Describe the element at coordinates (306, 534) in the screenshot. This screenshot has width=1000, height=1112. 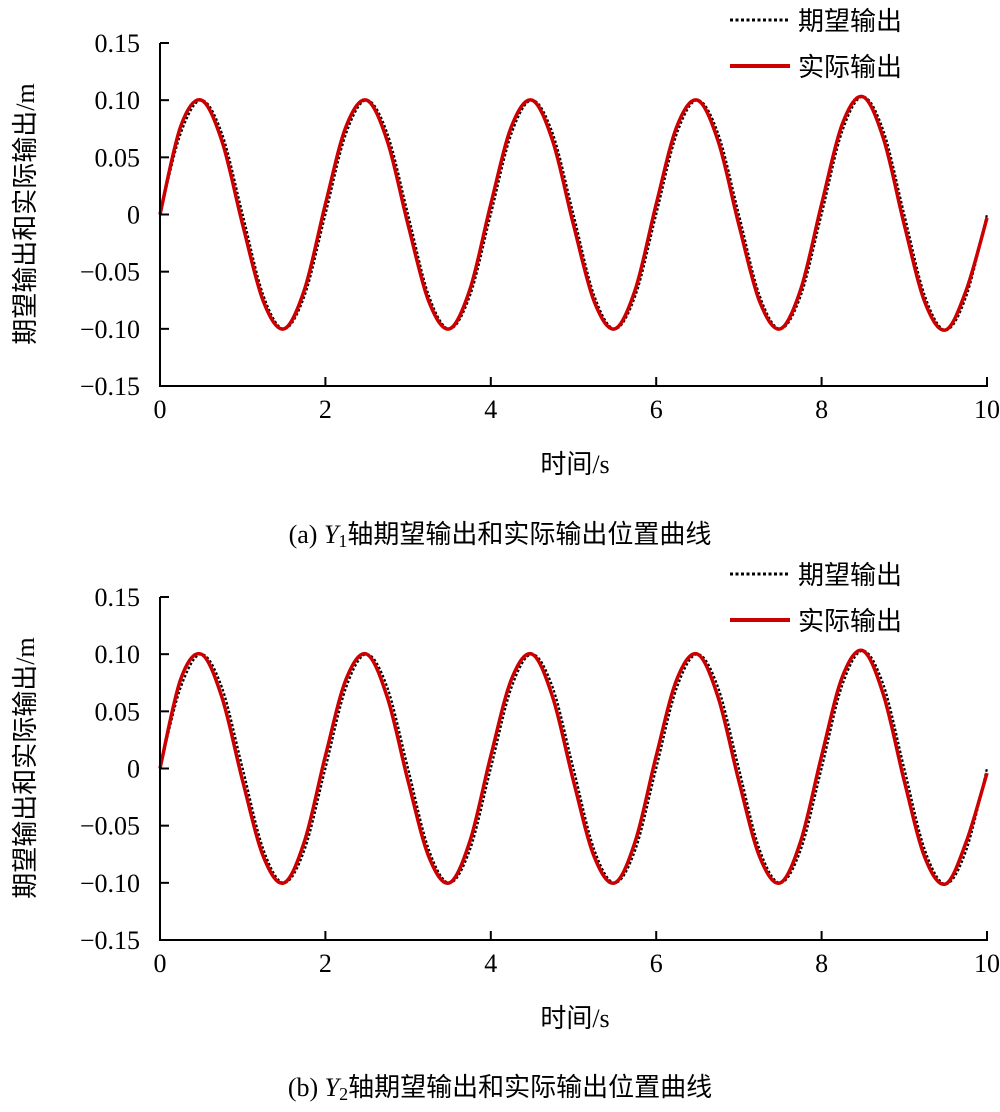
I see `caption-prefix: (a)` at that location.